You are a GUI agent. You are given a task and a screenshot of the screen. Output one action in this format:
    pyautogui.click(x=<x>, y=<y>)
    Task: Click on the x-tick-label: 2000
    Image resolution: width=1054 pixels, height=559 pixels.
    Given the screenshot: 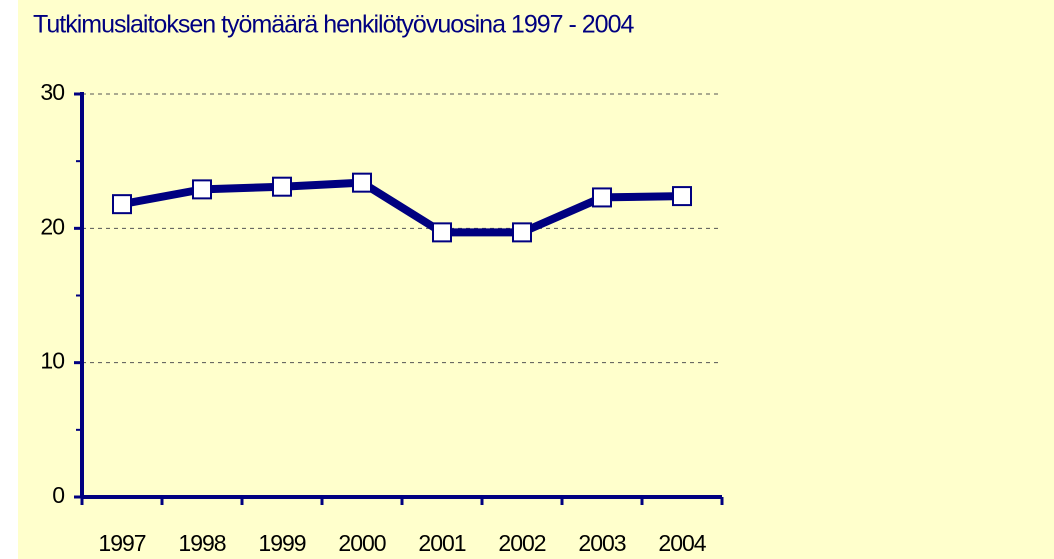 What is the action you would take?
    pyautogui.click(x=361, y=543)
    